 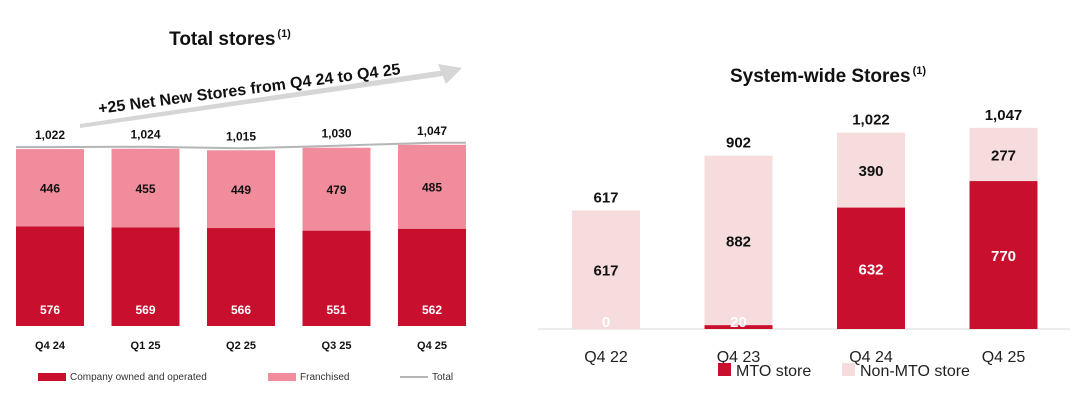 What do you see at coordinates (50, 346) in the screenshot?
I see `category-label-0: Q4 24` at bounding box center [50, 346].